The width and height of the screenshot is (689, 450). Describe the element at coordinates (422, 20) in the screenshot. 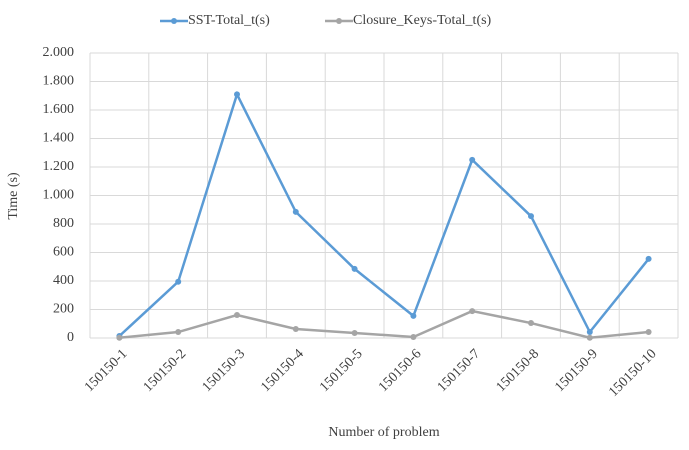

I see `legend-label: Closure_Keys-Total_t(s)` at that location.